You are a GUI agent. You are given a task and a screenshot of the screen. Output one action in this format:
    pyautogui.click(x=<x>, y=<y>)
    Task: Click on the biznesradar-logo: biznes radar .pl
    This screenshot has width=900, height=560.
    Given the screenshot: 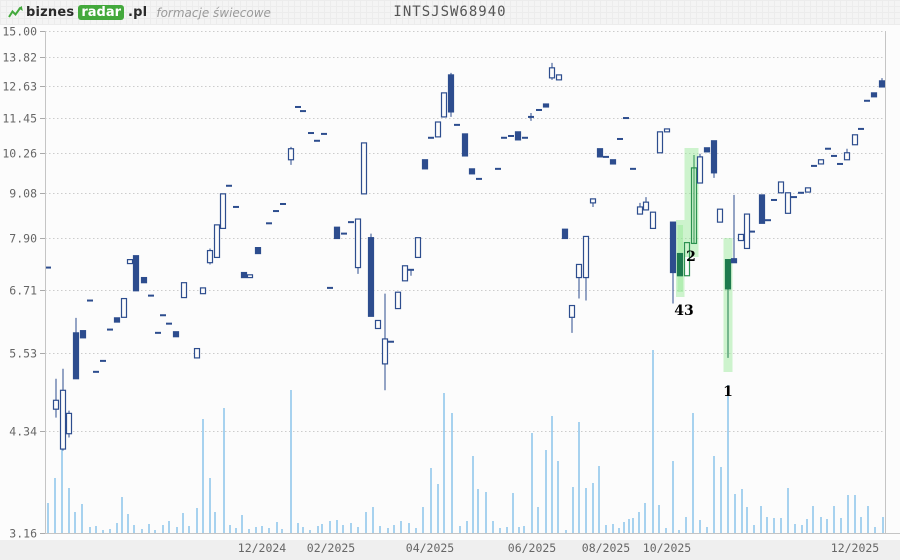 What is the action you would take?
    pyautogui.click(x=77, y=12)
    